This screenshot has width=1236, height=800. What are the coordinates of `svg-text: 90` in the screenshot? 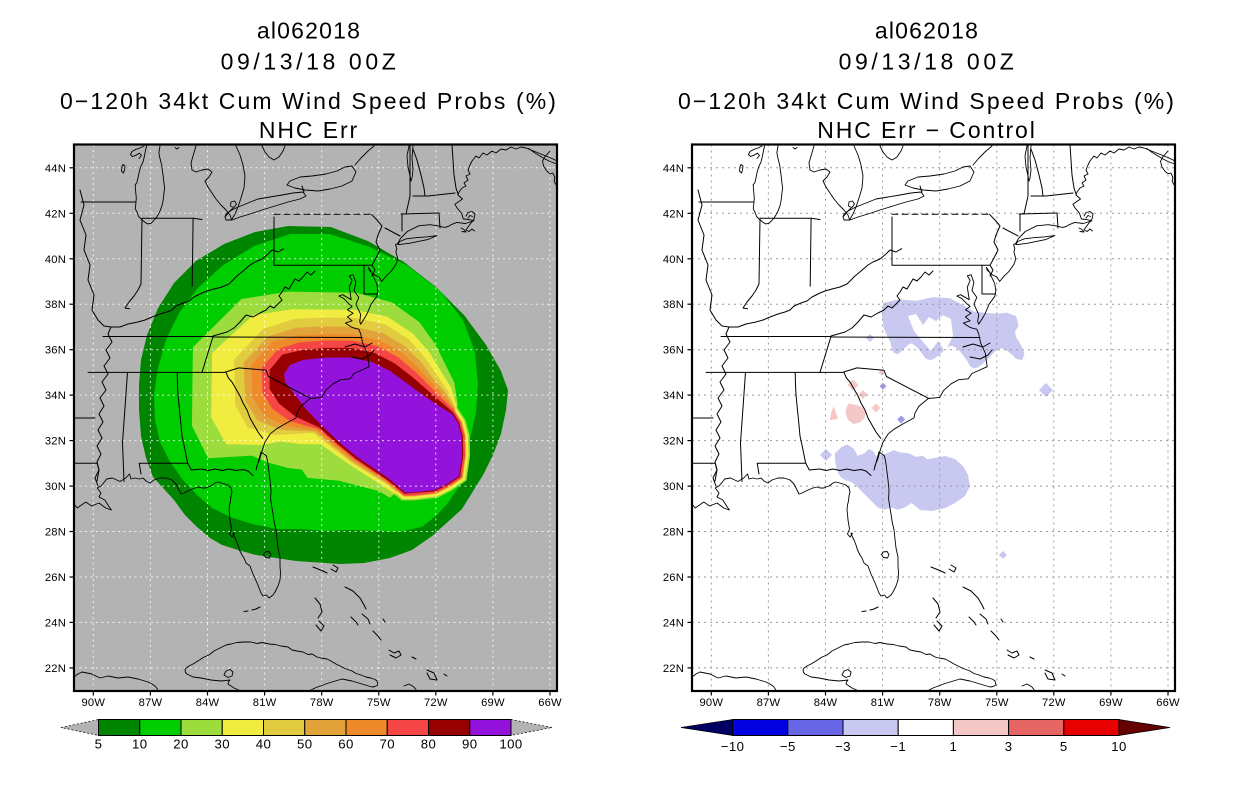 It's located at (469, 744).